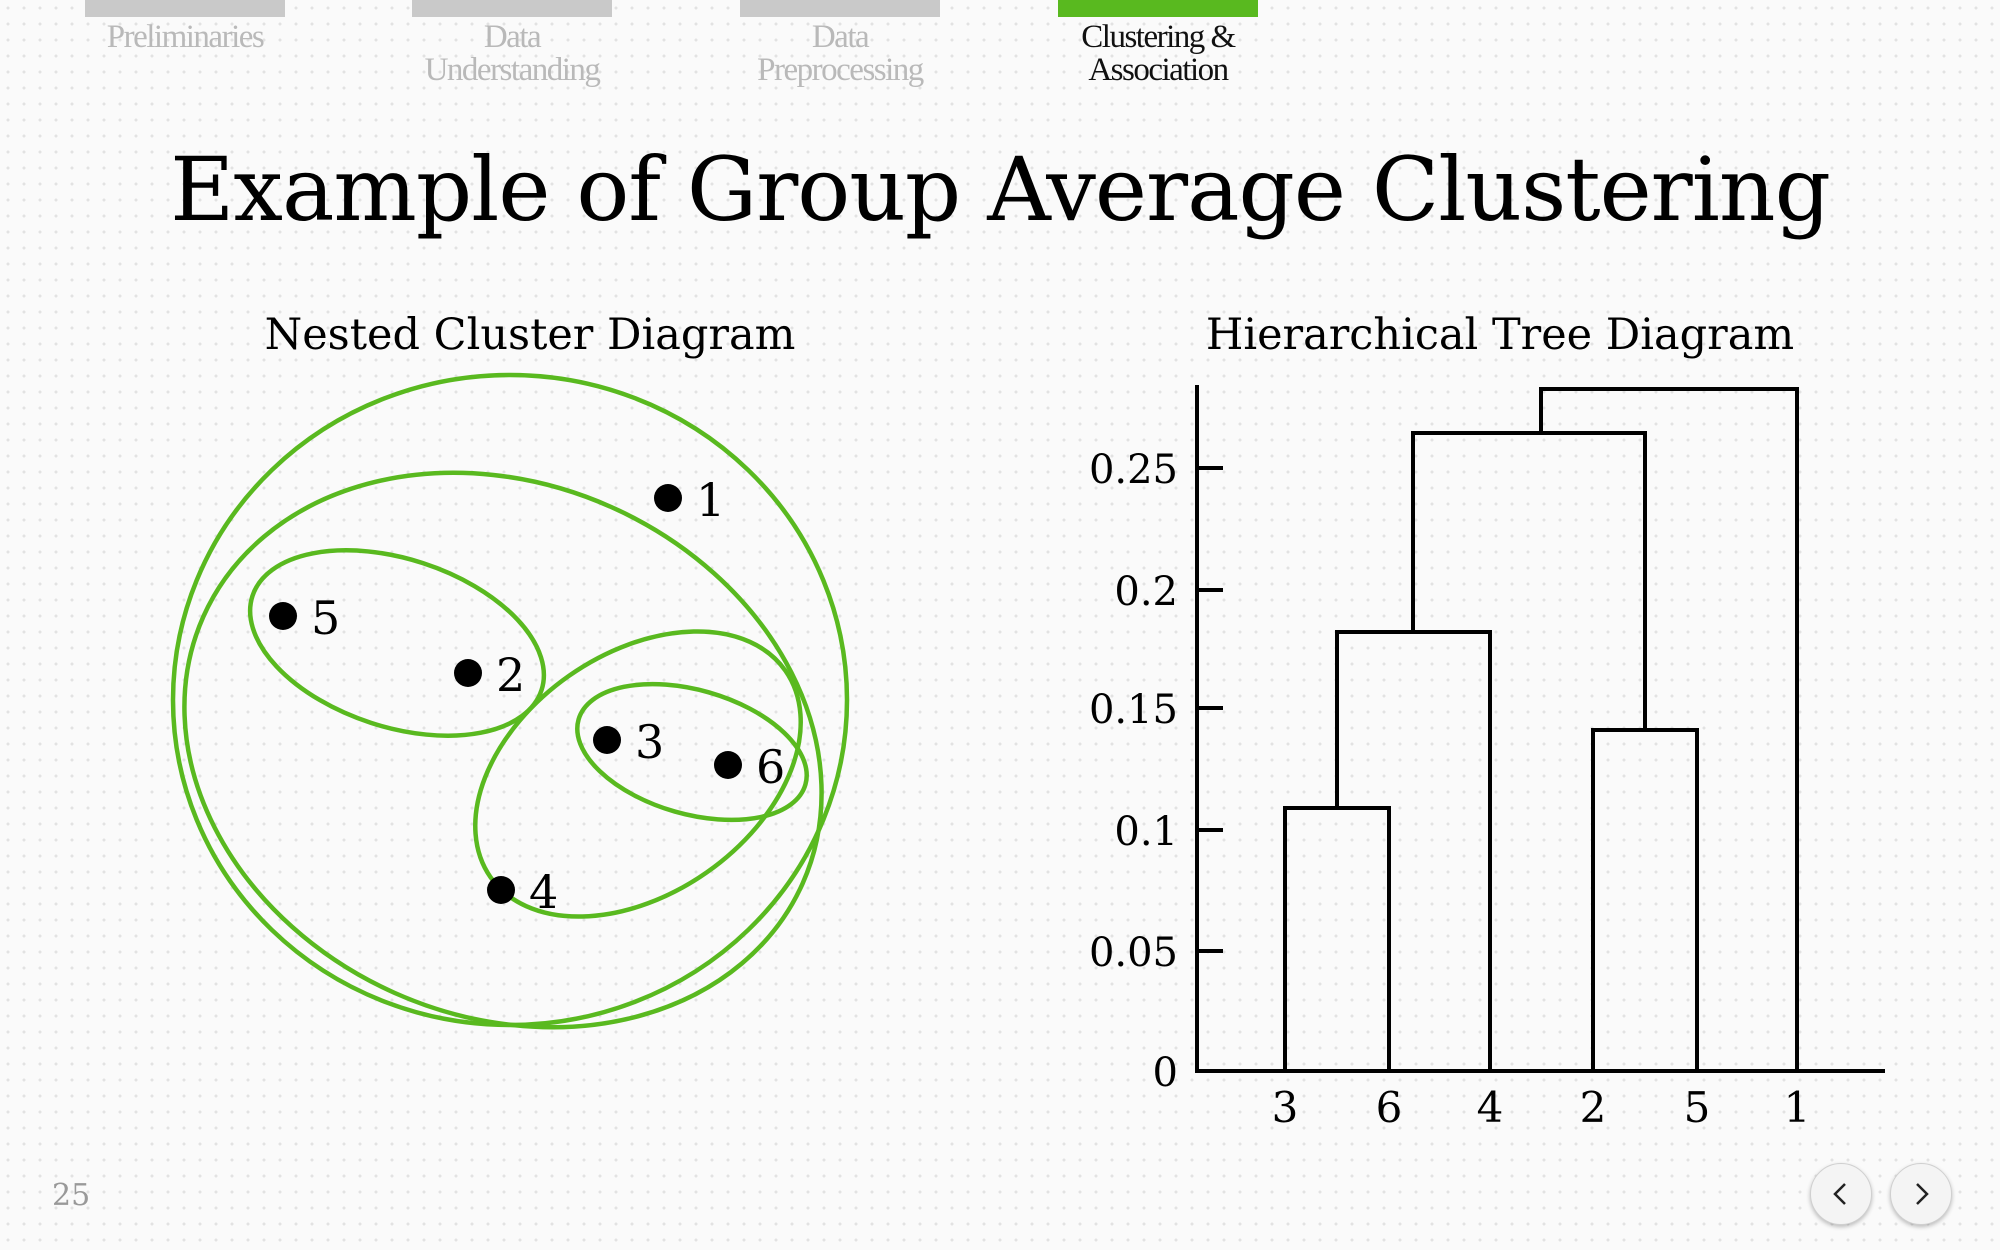 The height and width of the screenshot is (1250, 2000). Describe the element at coordinates (543, 892) in the screenshot. I see `point-label: 4` at that location.